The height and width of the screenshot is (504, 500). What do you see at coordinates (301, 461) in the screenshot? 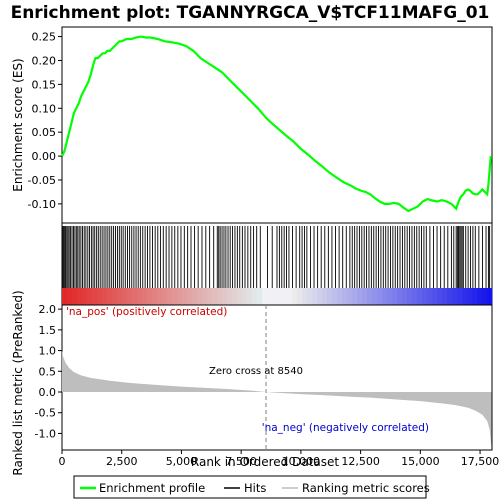
I see `x-tick-label: 10,000` at bounding box center [301, 461].